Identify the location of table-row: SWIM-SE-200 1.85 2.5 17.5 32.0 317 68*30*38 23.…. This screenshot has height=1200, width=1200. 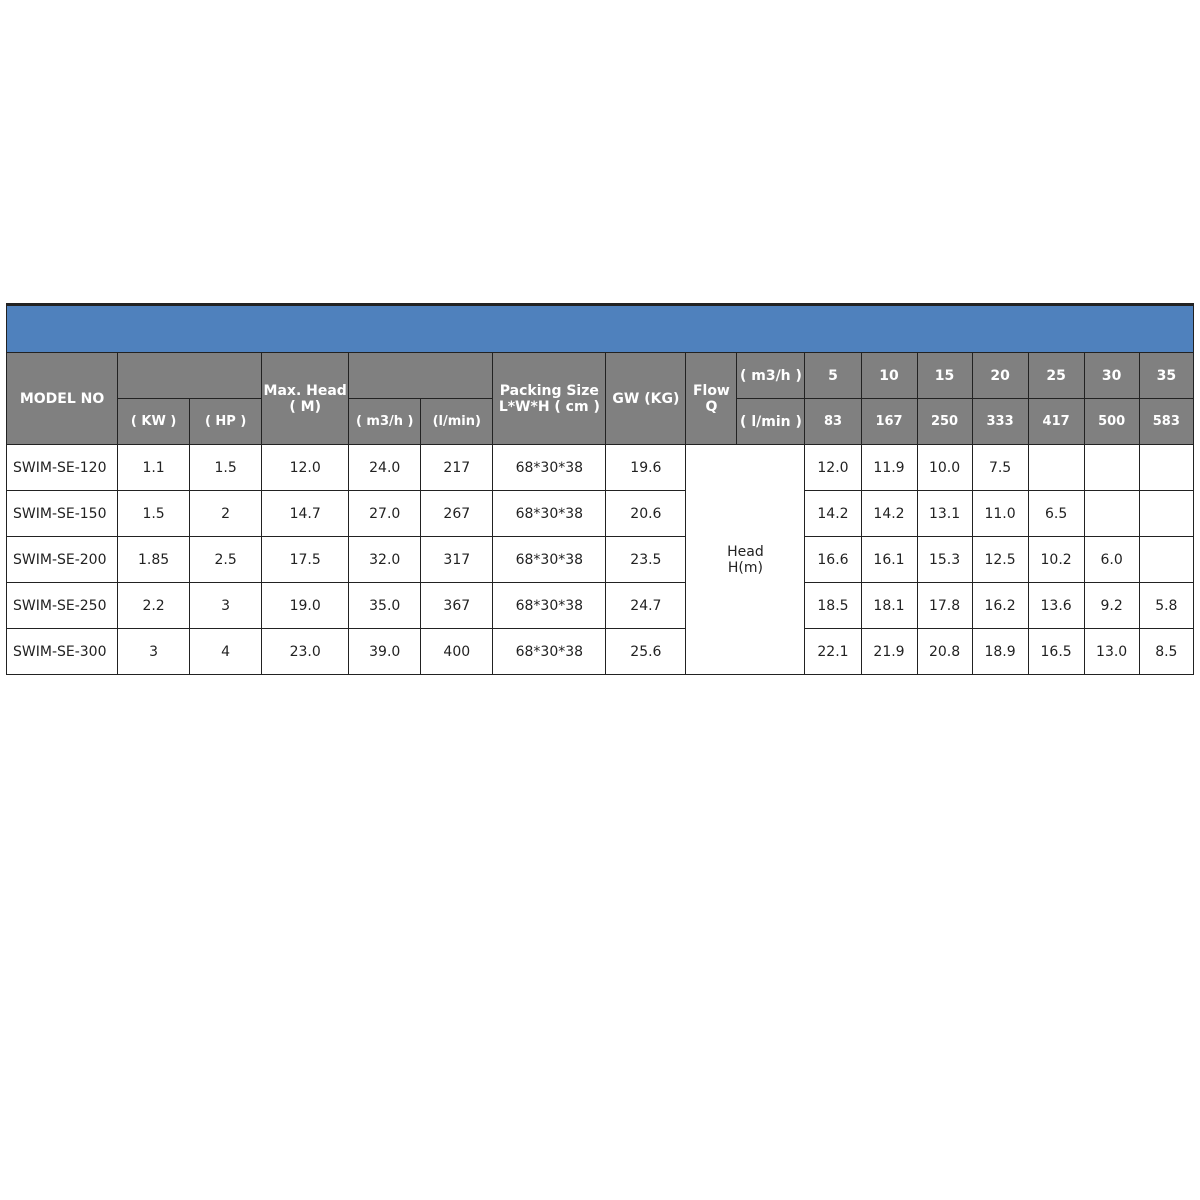
(600, 559).